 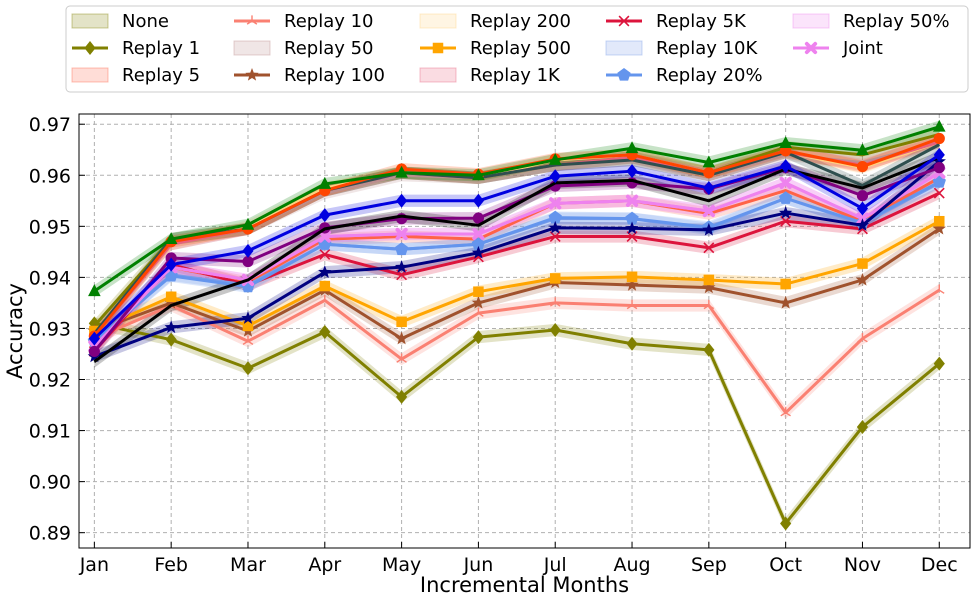 What do you see at coordinates (50, 125) in the screenshot?
I see `y-tick-label: 0.97` at bounding box center [50, 125].